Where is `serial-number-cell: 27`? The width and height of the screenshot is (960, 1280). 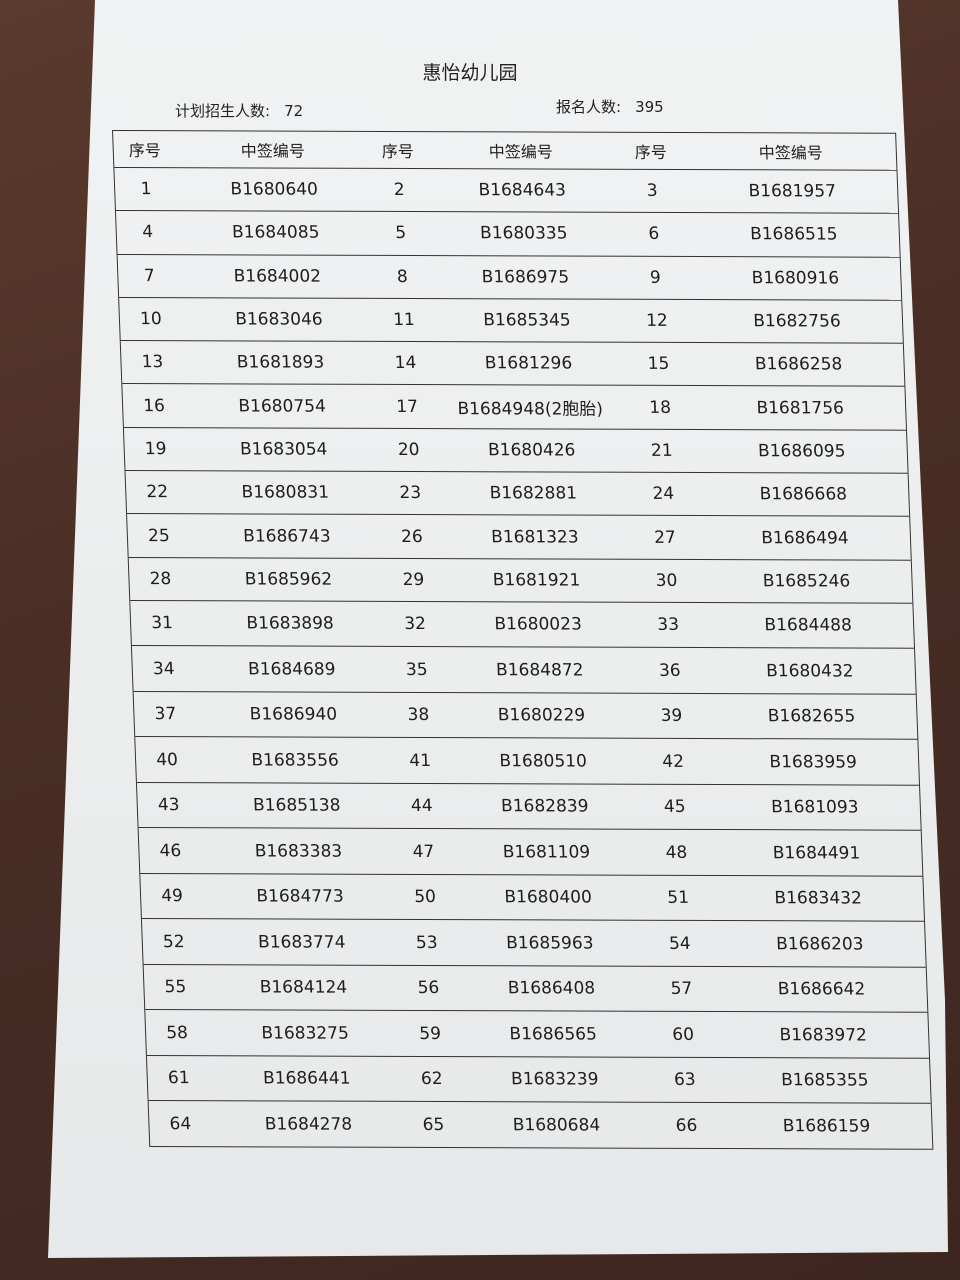 serial-number-cell: 27 is located at coordinates (665, 537).